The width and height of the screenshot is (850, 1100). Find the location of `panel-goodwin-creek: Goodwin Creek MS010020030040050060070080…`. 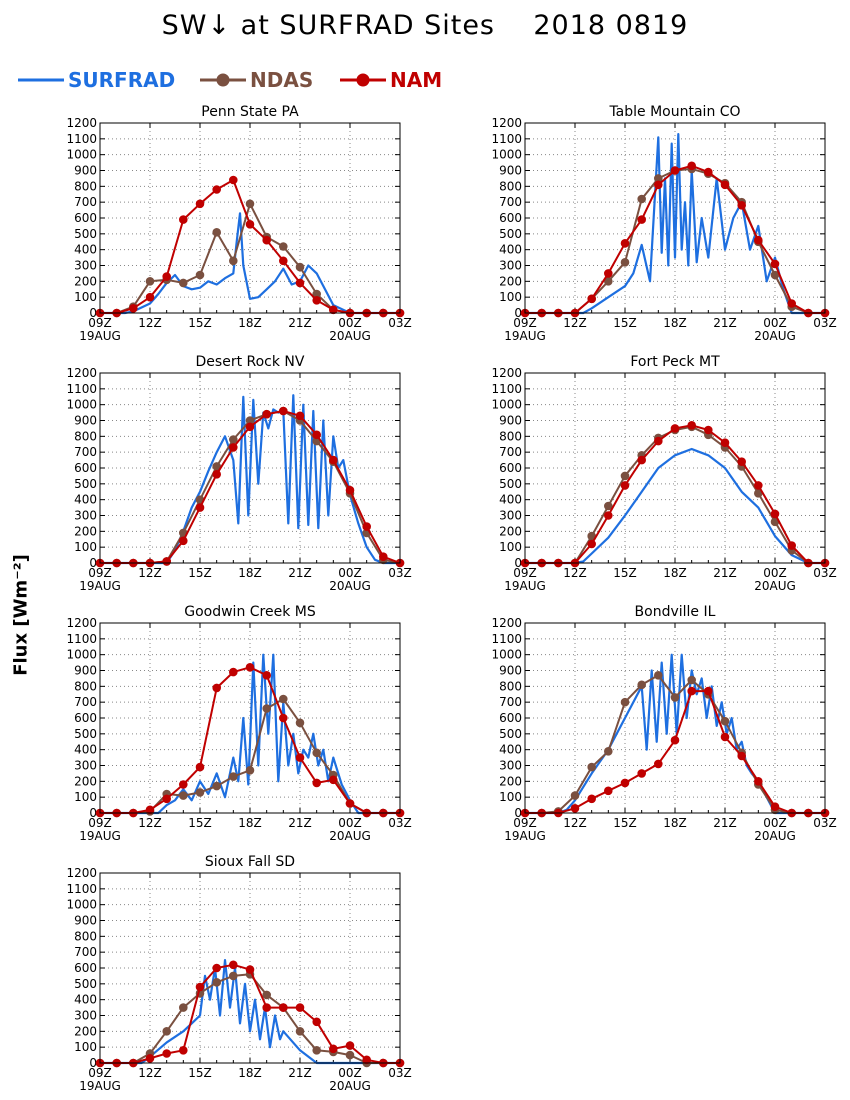

panel-goodwin-creek: Goodwin Creek MS010020030040050060070080… is located at coordinates (238, 723).